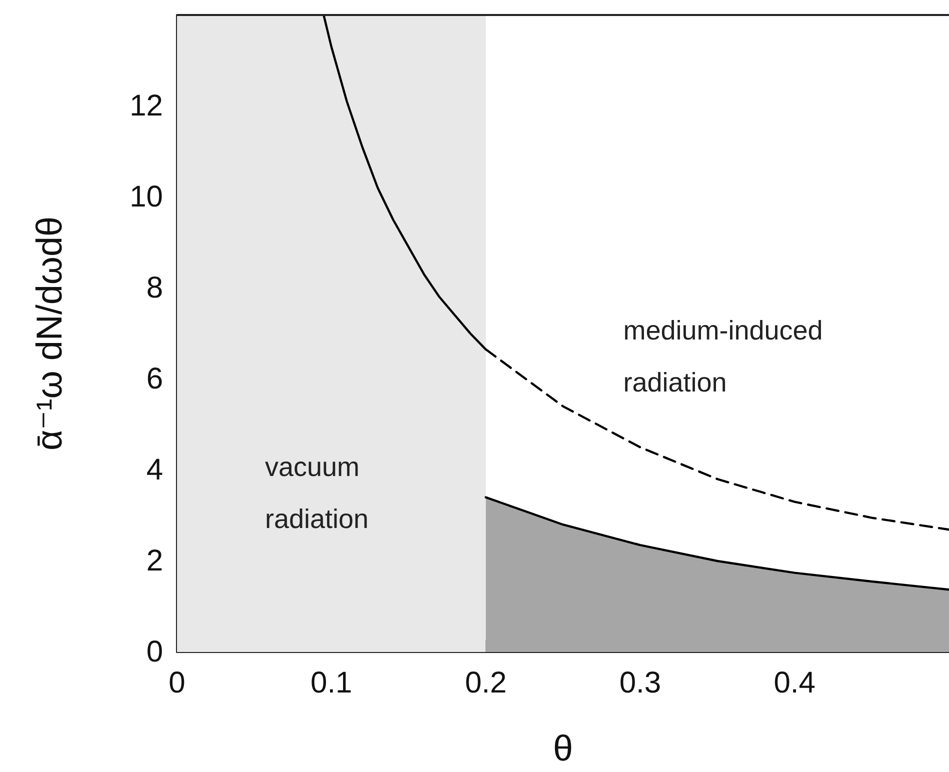 This screenshot has height=772, width=949. What do you see at coordinates (154, 379) in the screenshot?
I see `y-tick-label: 6` at bounding box center [154, 379].